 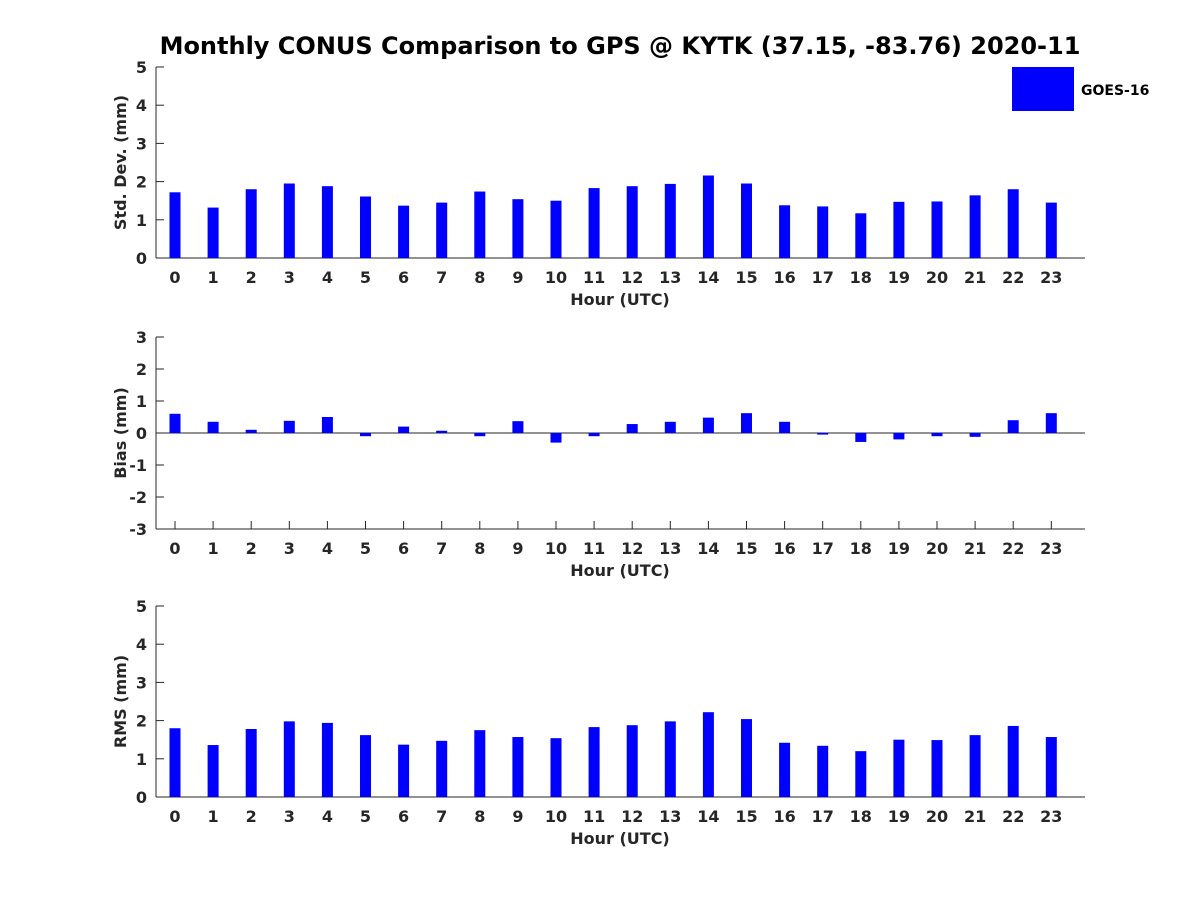 What do you see at coordinates (120, 433) in the screenshot?
I see `y-axis-label: Bias (mm)` at bounding box center [120, 433].